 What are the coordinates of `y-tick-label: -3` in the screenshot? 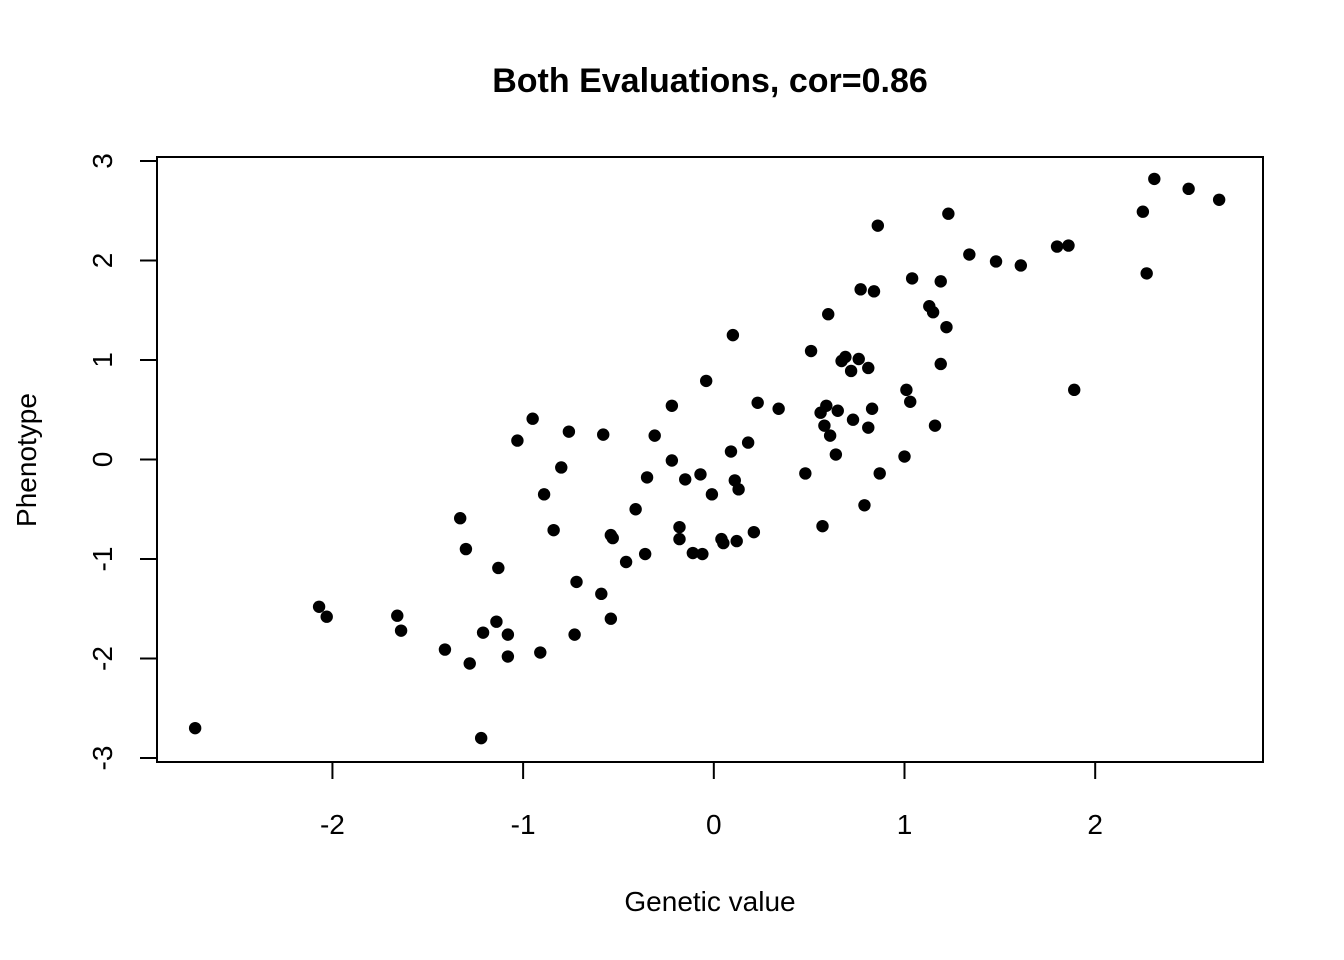 It's located at (102, 758).